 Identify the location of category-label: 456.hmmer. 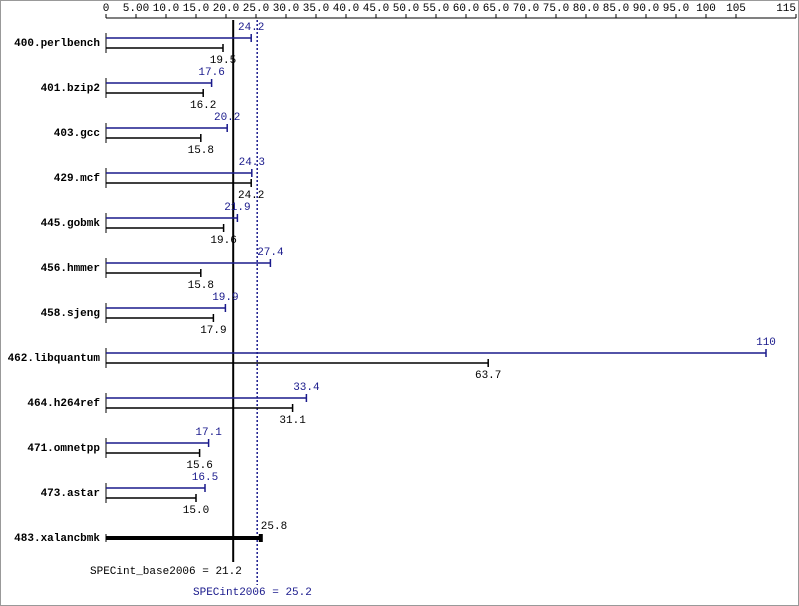
(70, 269).